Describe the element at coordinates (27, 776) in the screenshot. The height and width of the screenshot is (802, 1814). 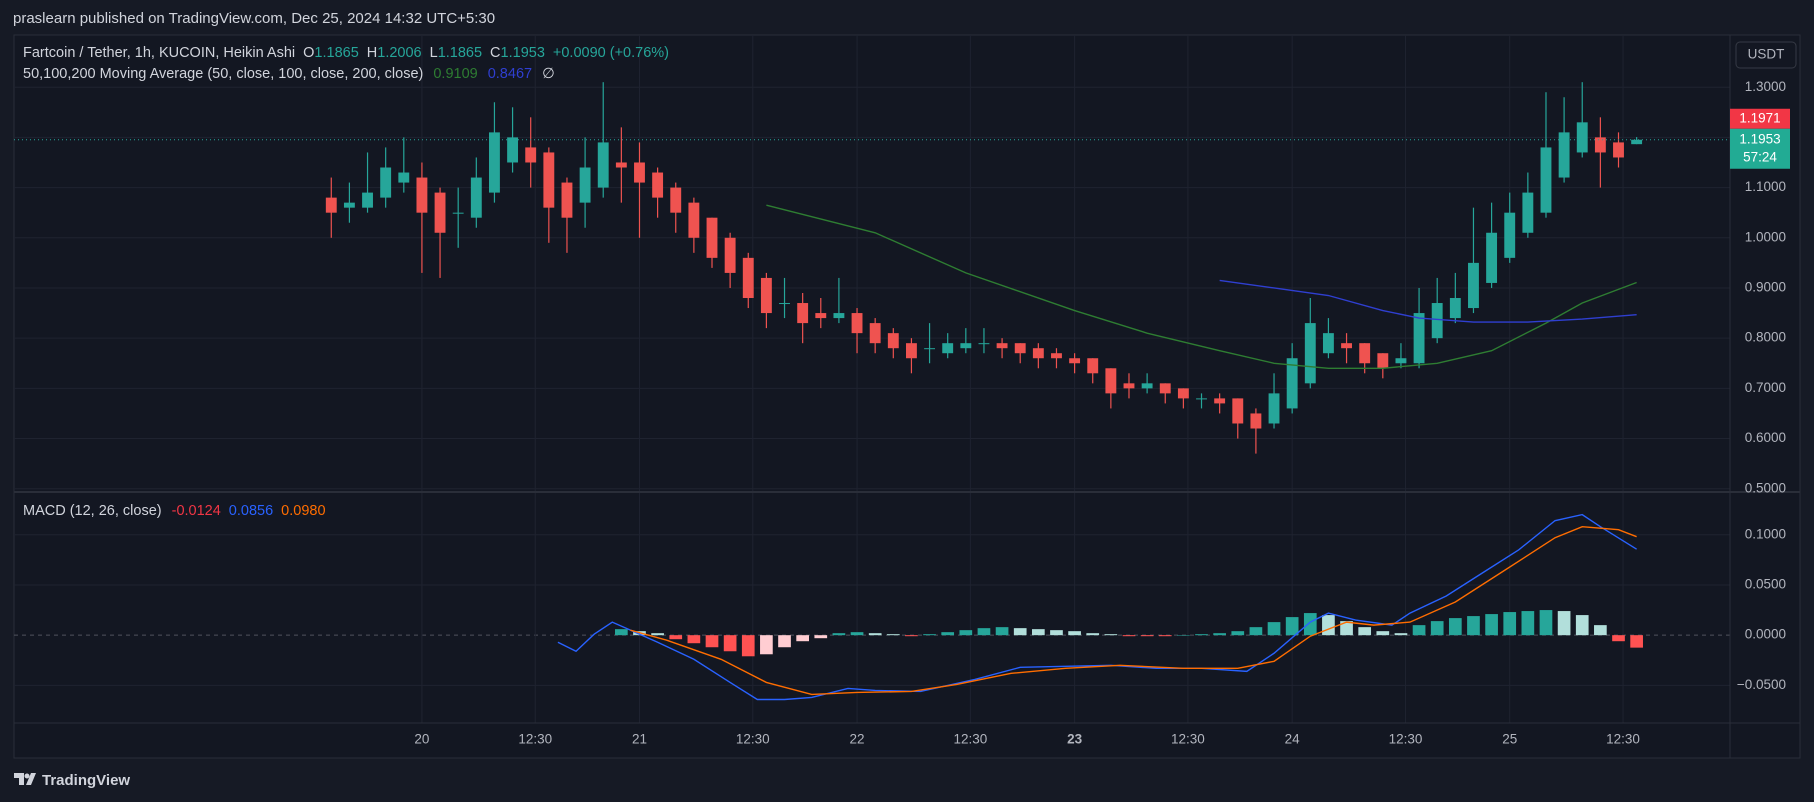
I see `logo-dot` at that location.